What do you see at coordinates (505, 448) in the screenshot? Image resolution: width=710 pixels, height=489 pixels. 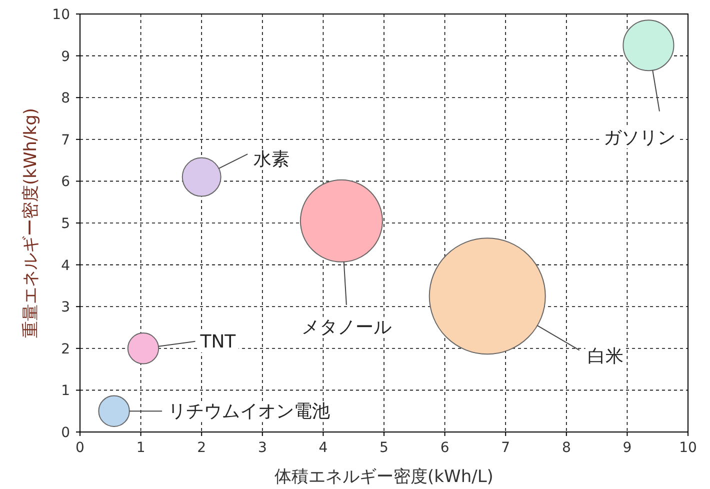 I see `x-tick-label: 7` at bounding box center [505, 448].